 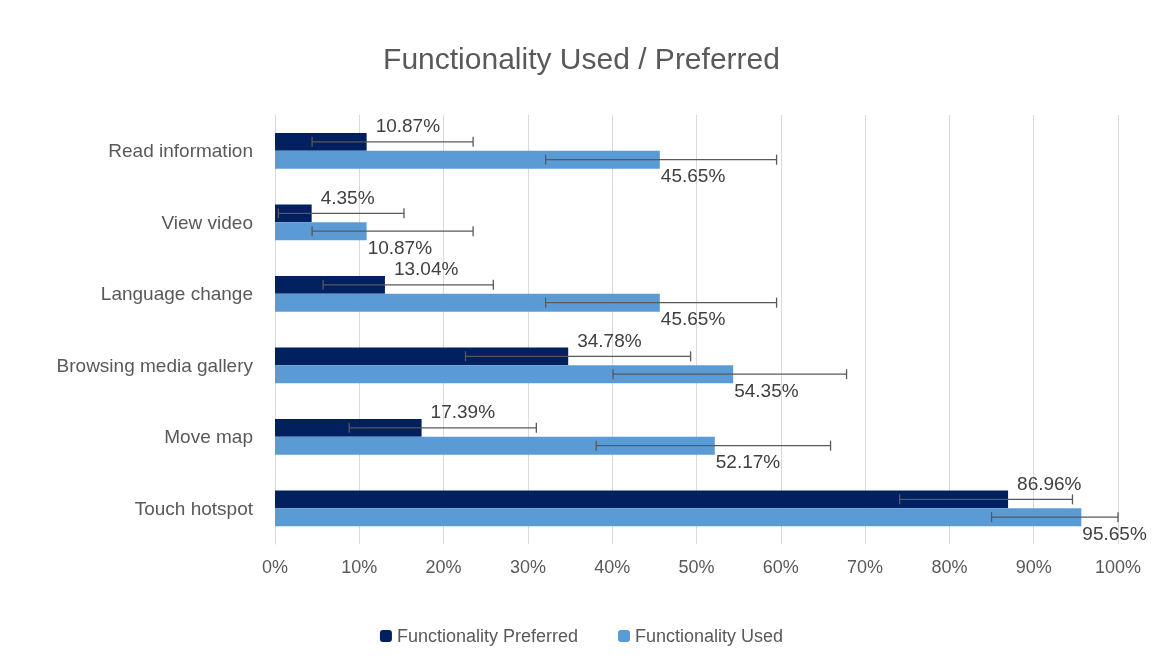 What do you see at coordinates (155, 365) in the screenshot?
I see `y-tick-label: Browsing media gallery` at bounding box center [155, 365].